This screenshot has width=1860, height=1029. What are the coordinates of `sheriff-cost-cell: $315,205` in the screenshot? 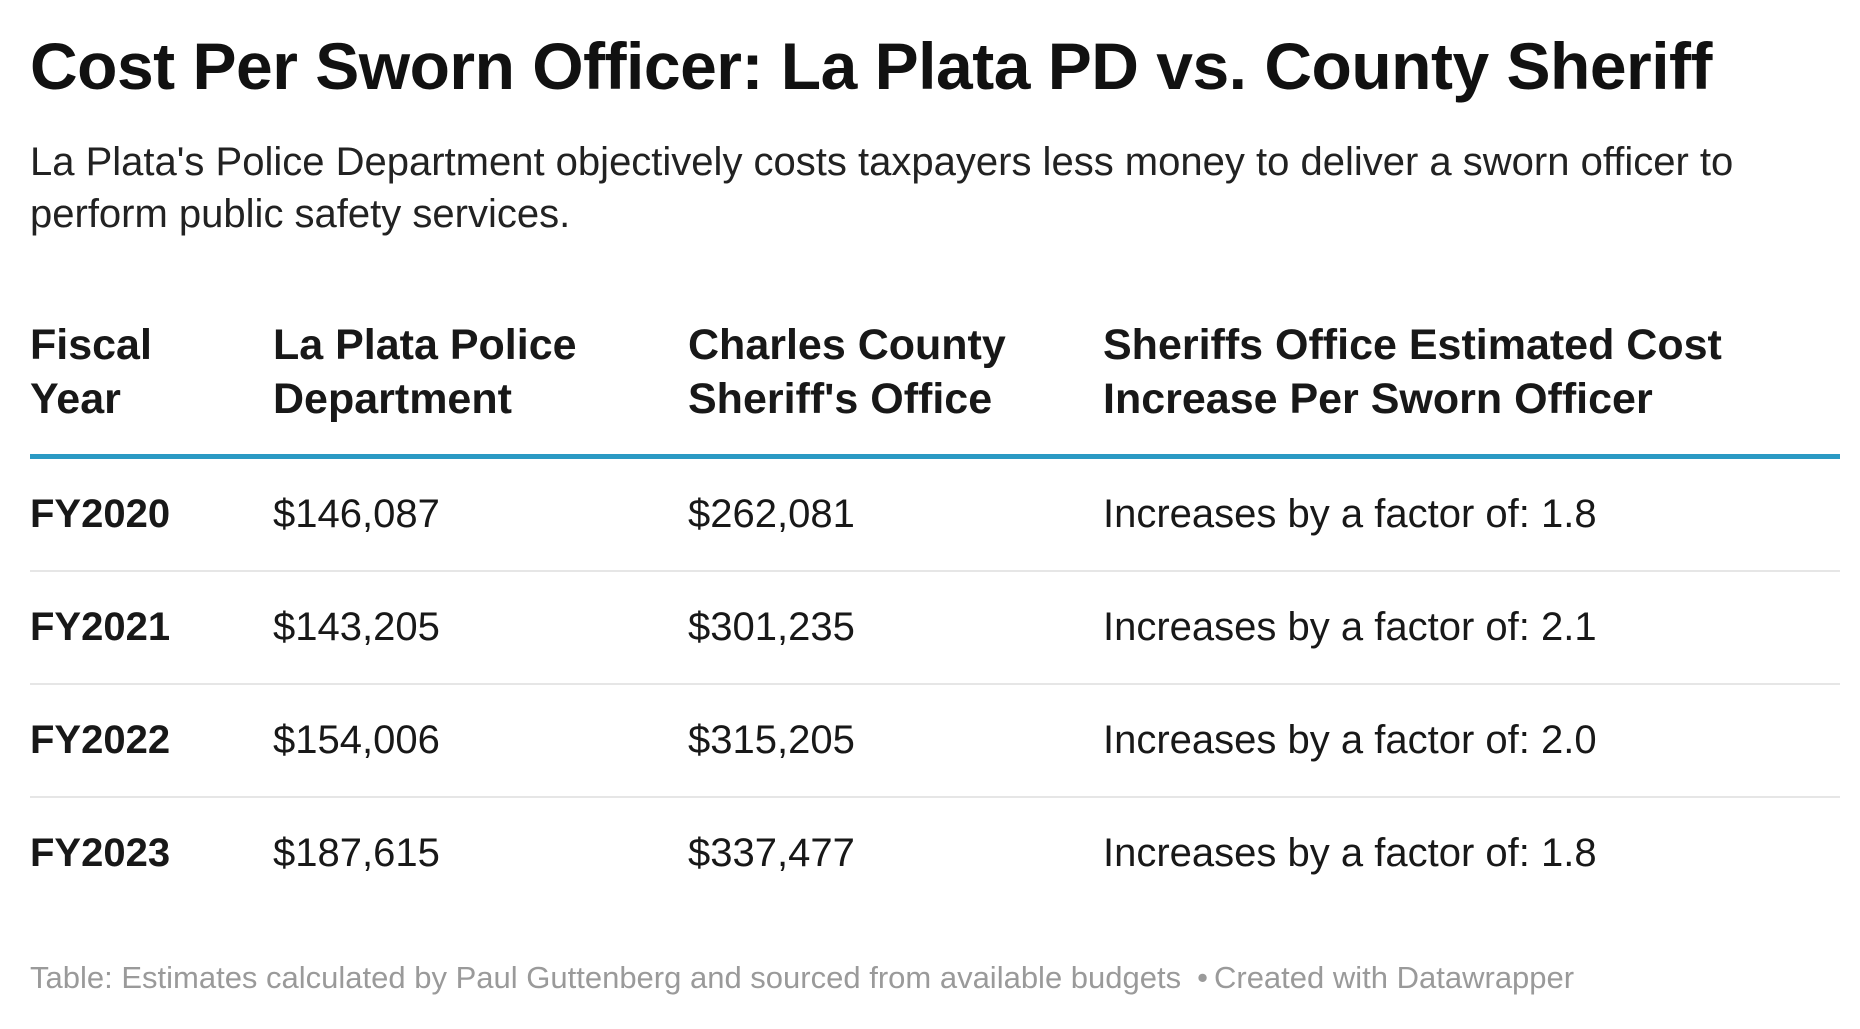 It's located at (771, 740).